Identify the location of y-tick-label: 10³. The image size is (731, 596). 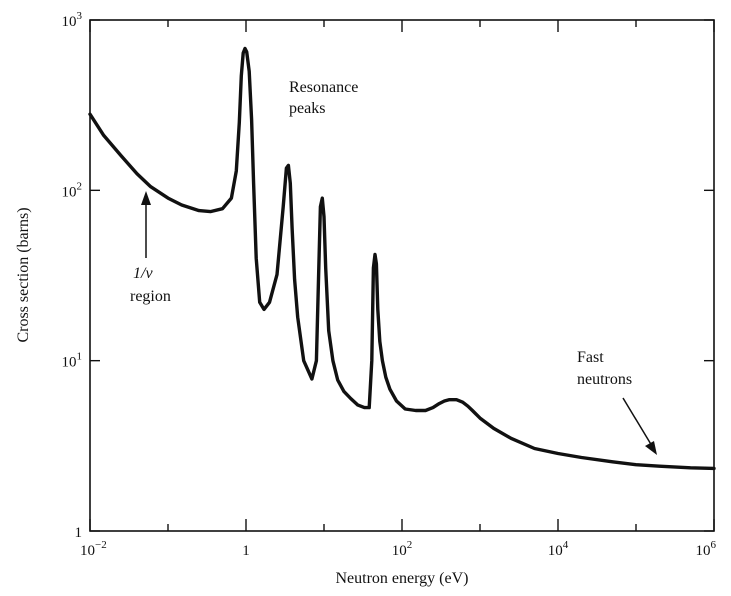
(72, 20).